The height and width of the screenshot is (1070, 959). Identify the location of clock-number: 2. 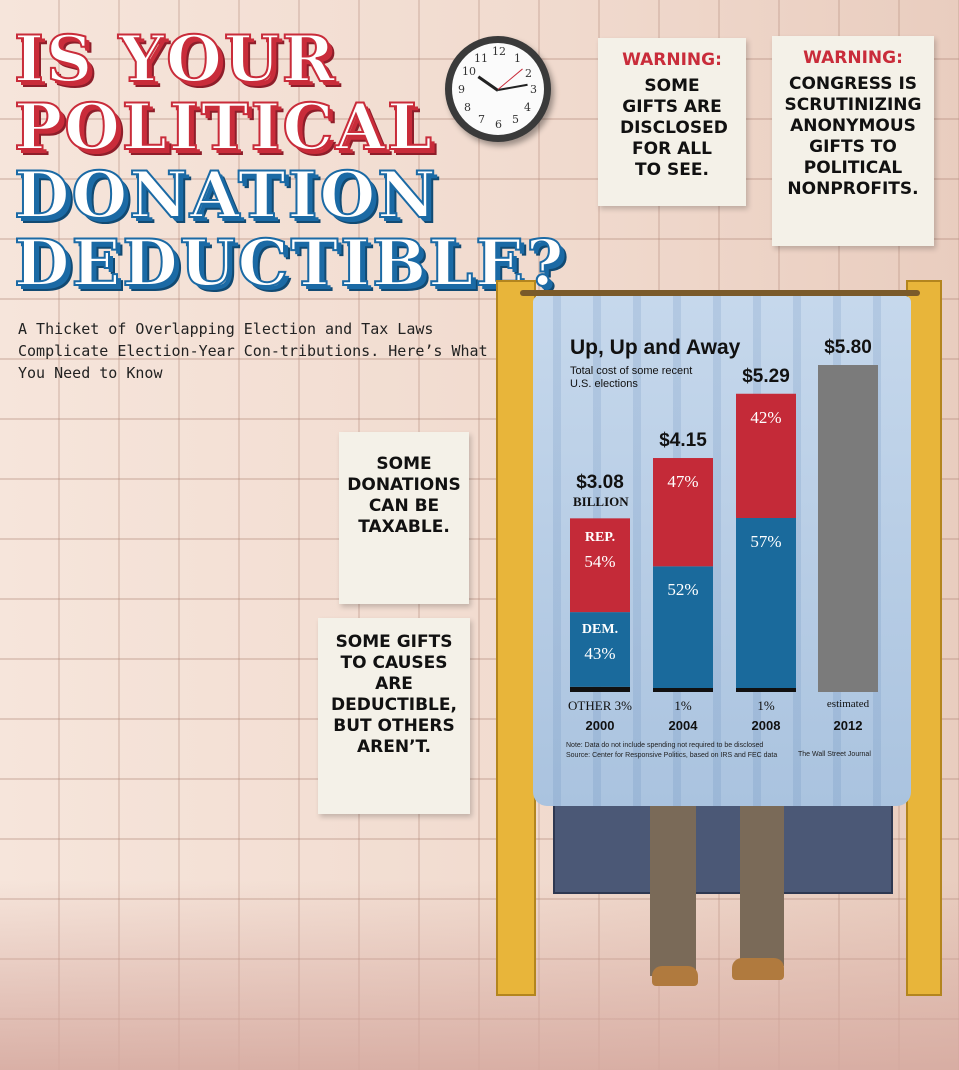
(528, 73).